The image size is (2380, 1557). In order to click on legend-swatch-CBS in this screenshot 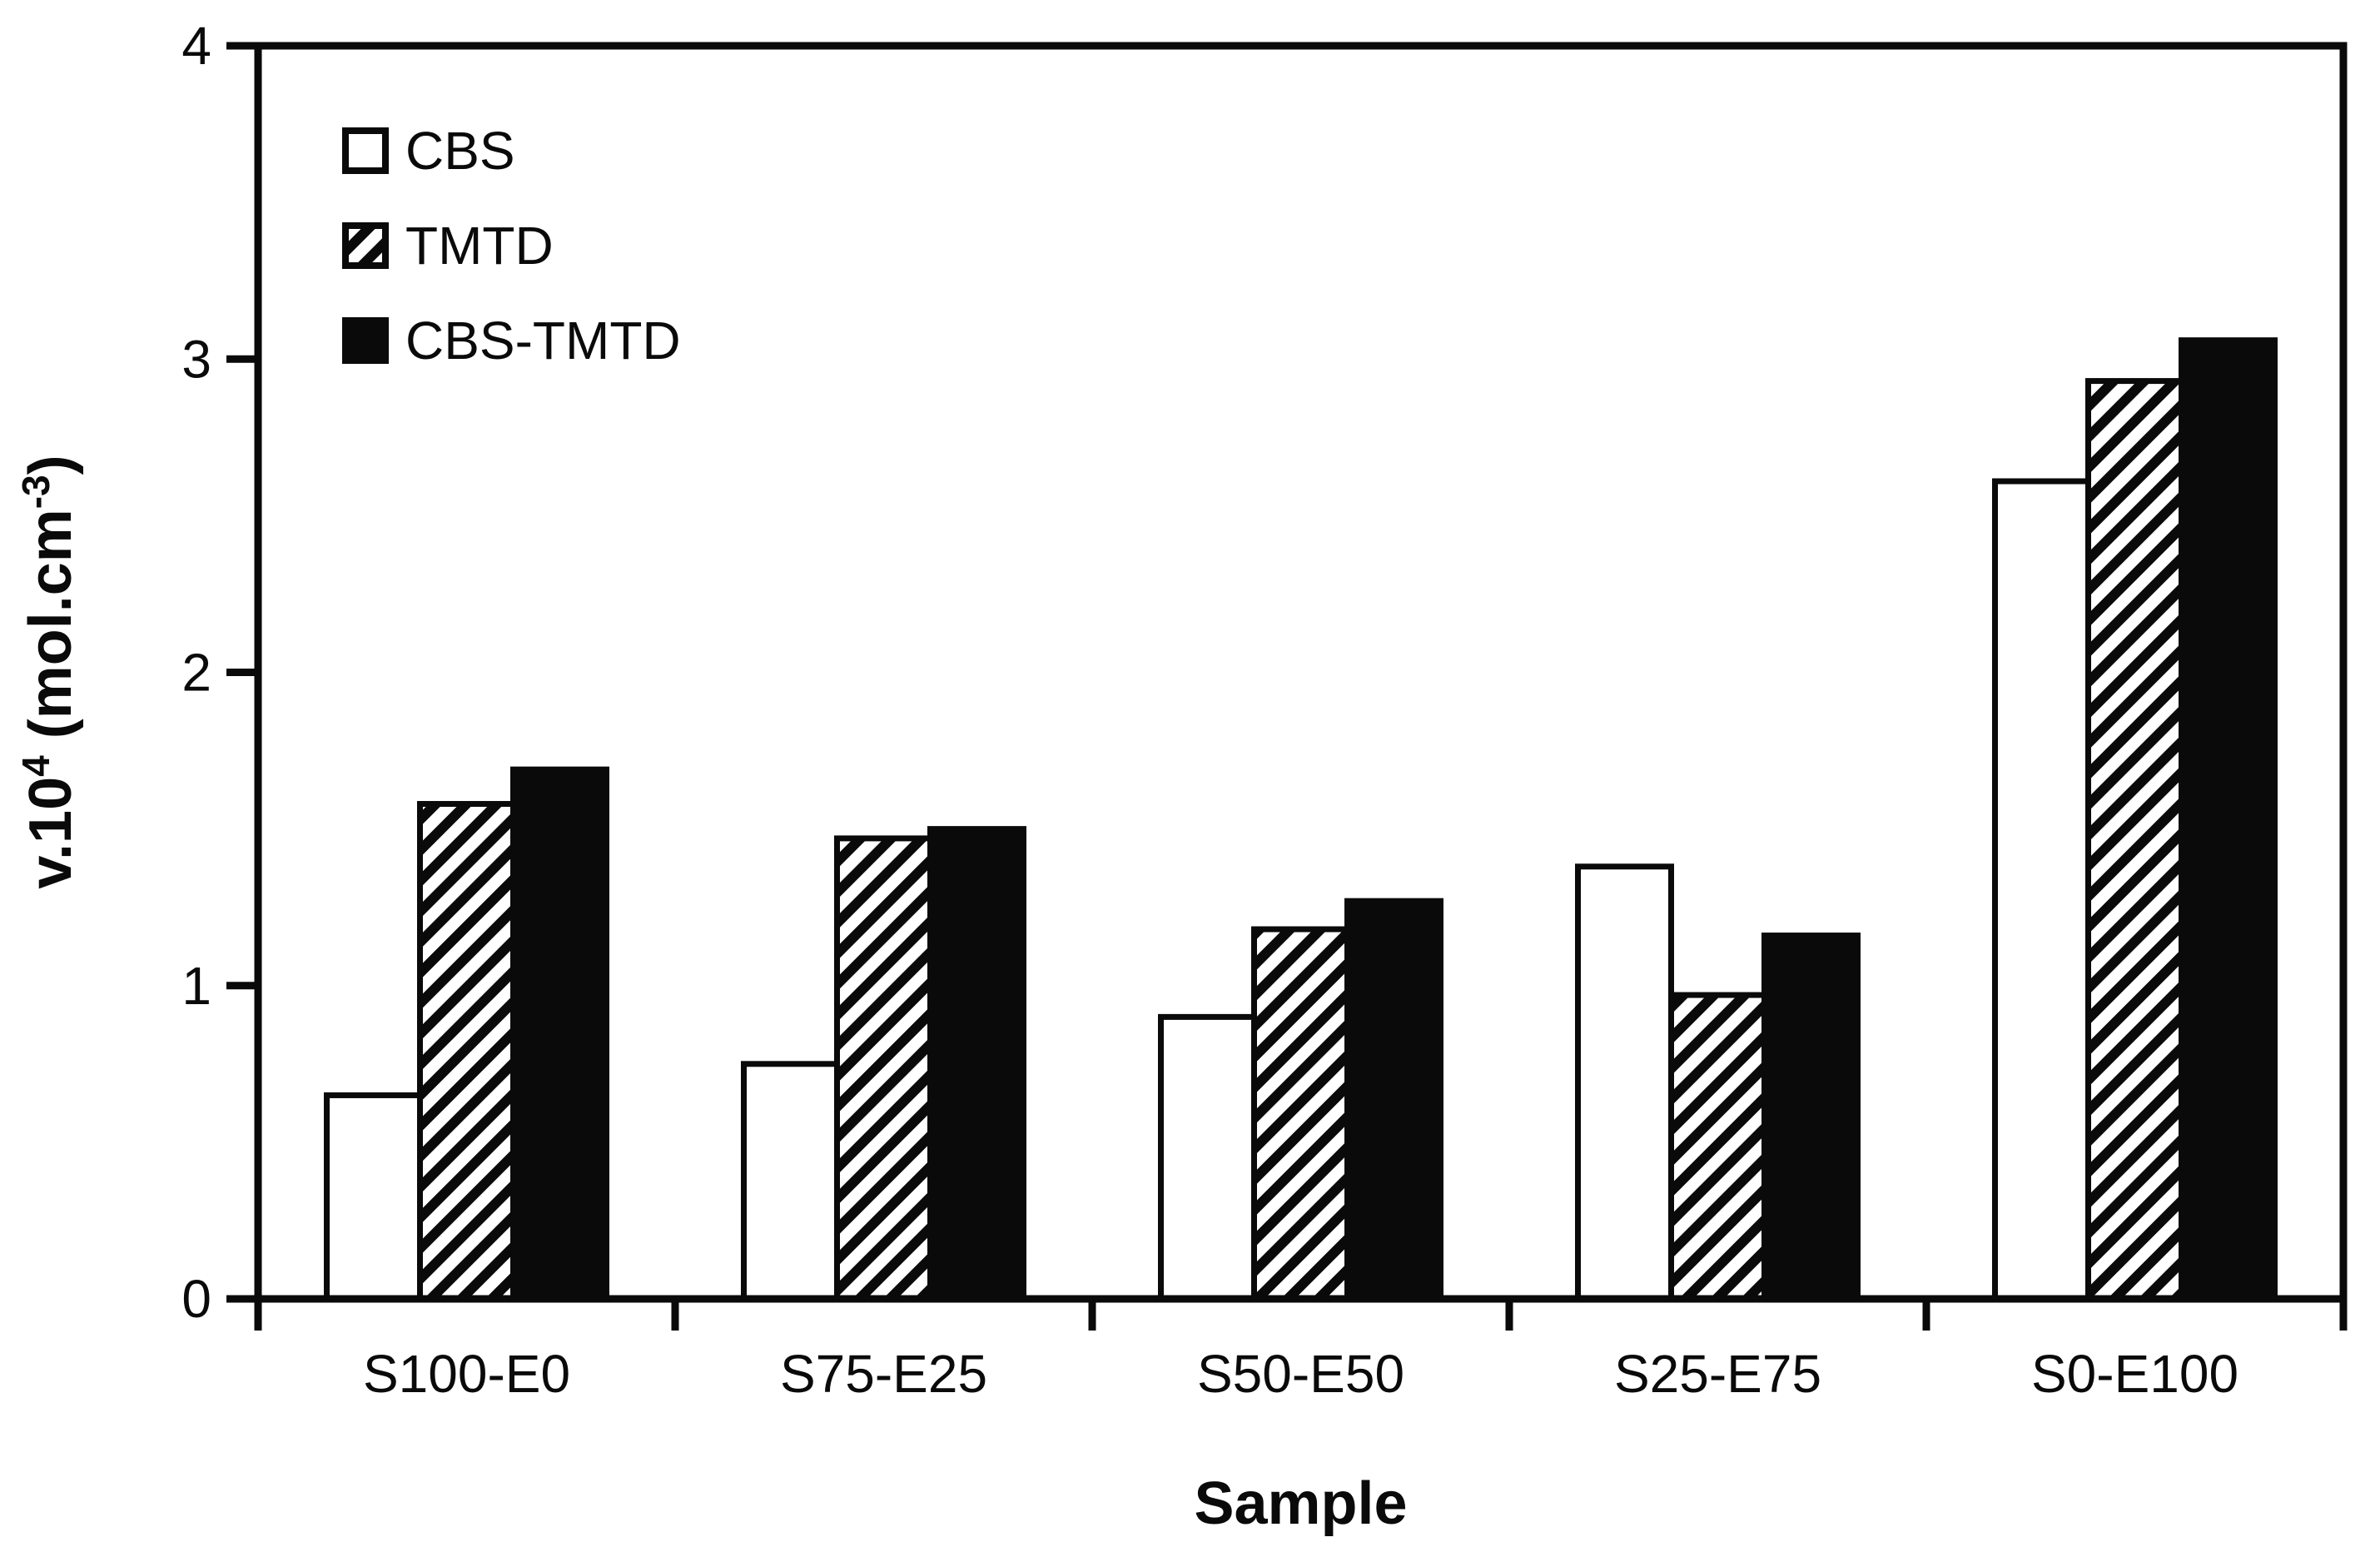, I will do `click(365, 150)`.